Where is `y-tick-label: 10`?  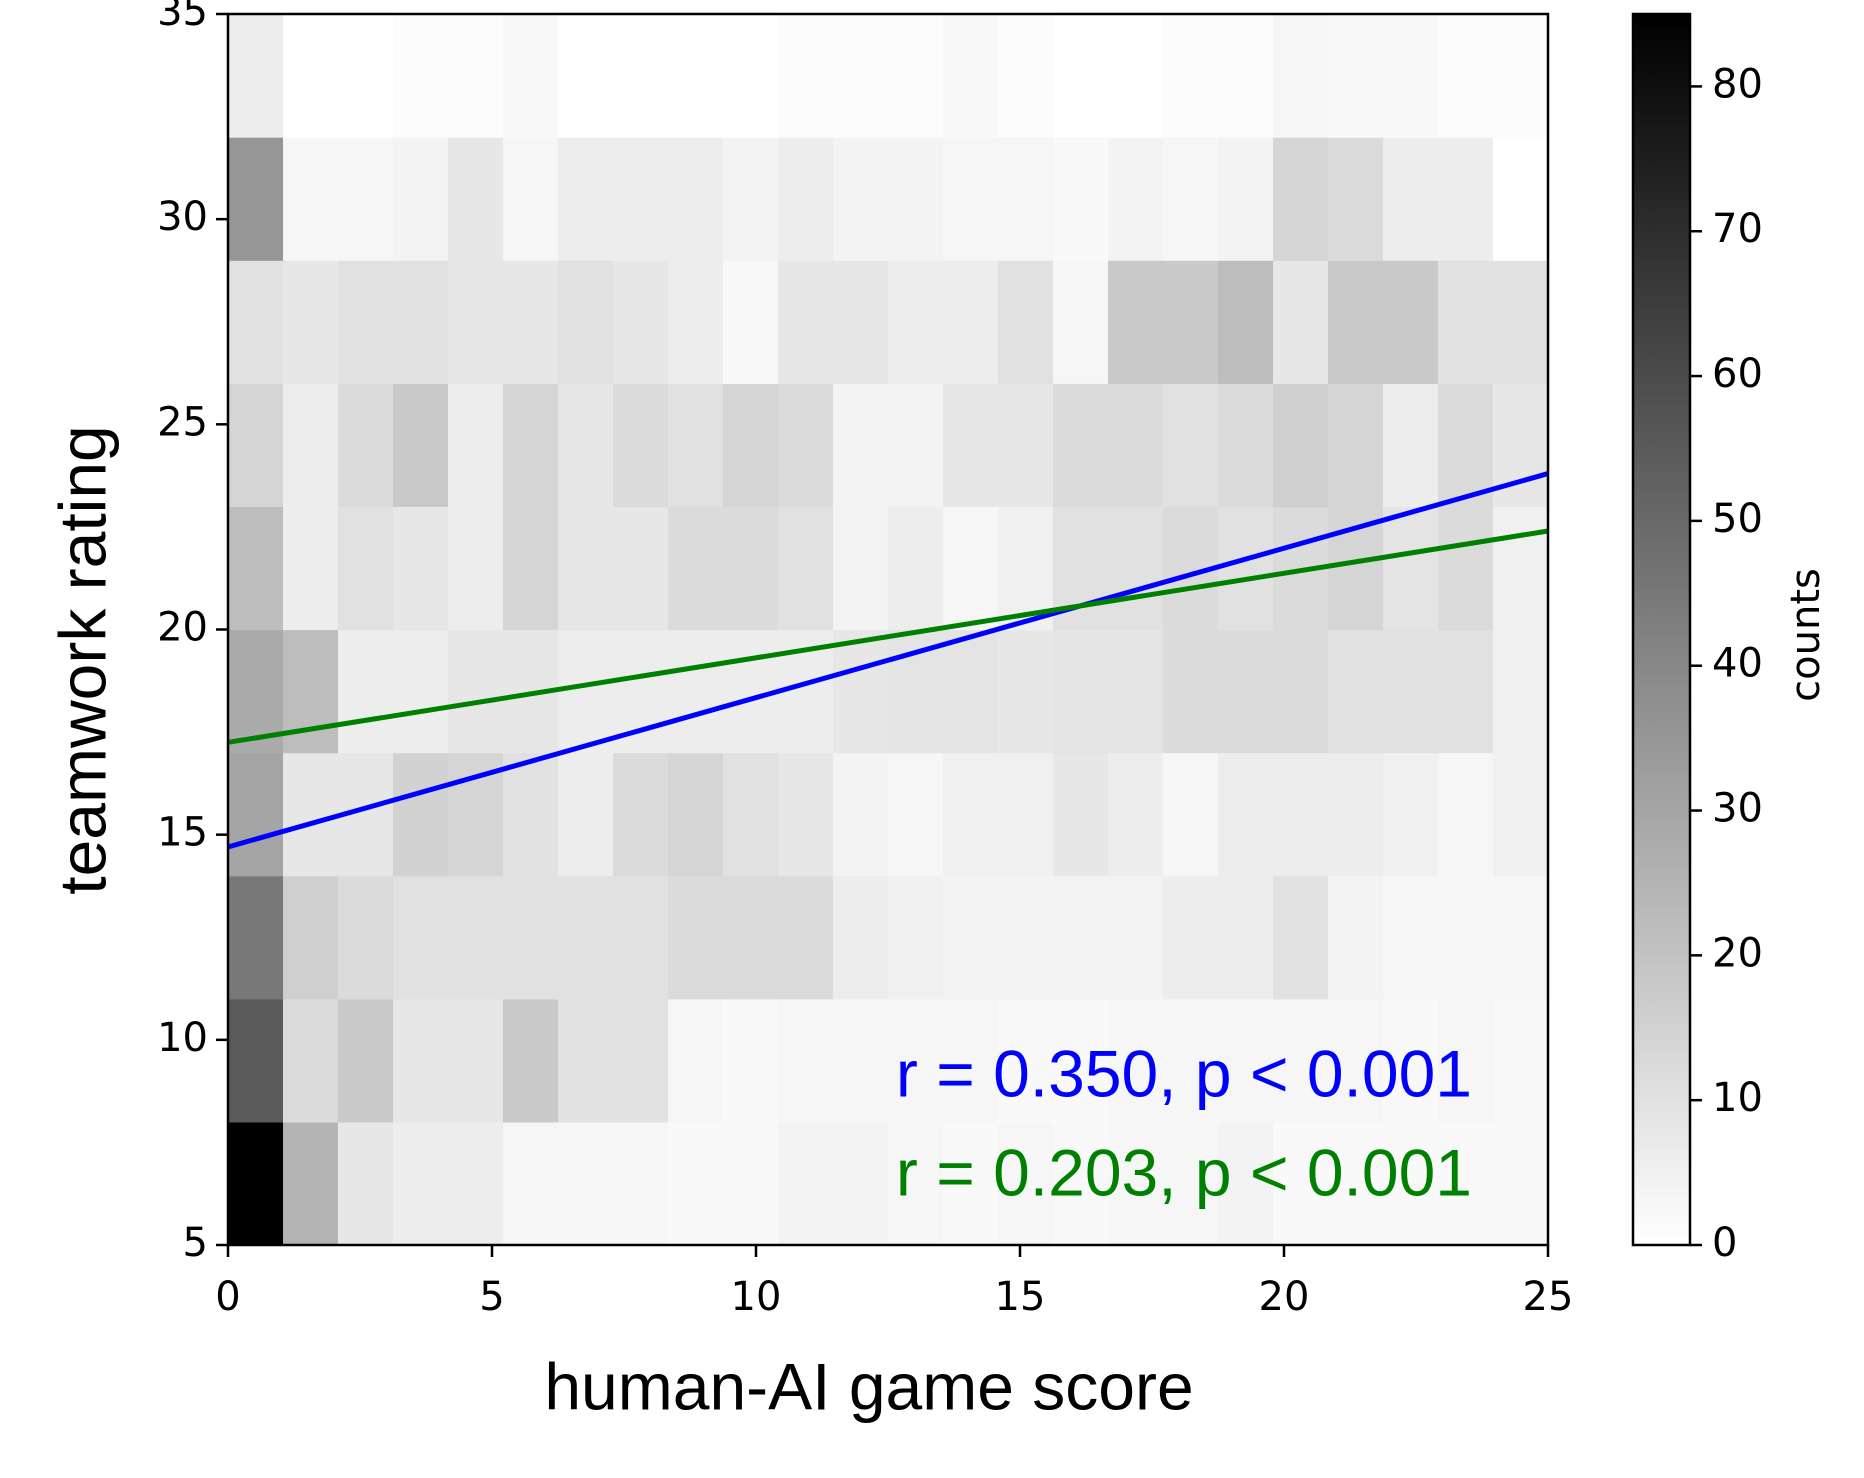
y-tick-label: 10 is located at coordinates (182, 1038).